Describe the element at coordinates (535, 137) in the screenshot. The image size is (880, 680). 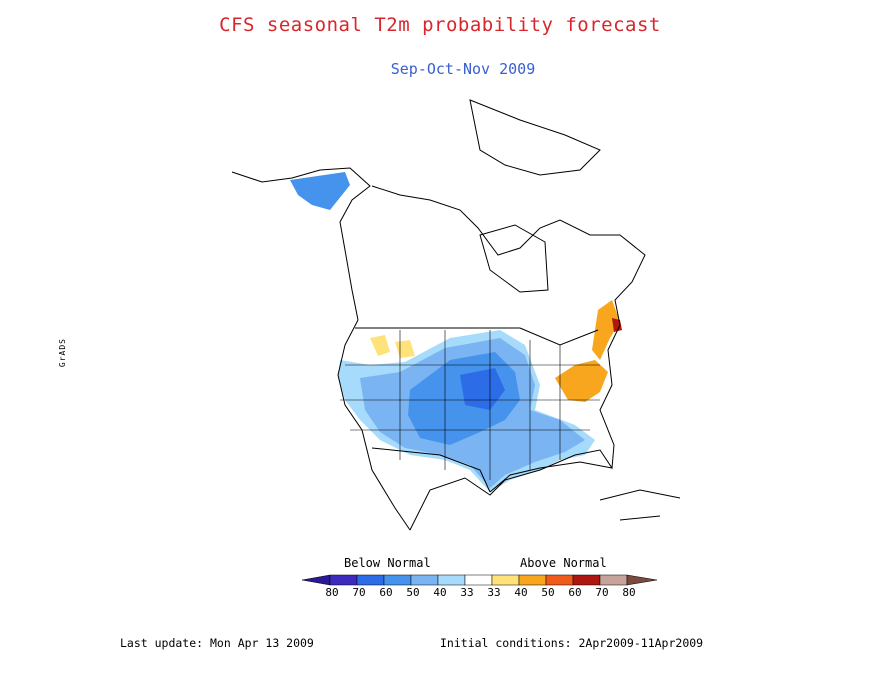
I see `greenland-outline` at that location.